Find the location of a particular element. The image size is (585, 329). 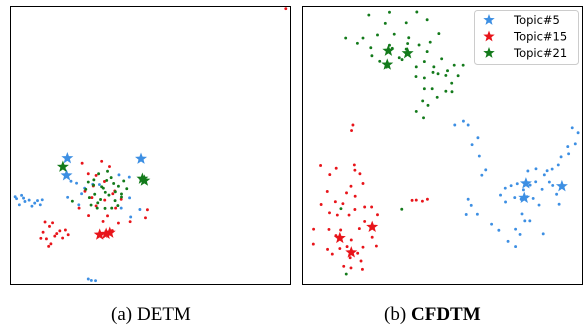

legend-marker-topic5 is located at coordinates (489, 19).